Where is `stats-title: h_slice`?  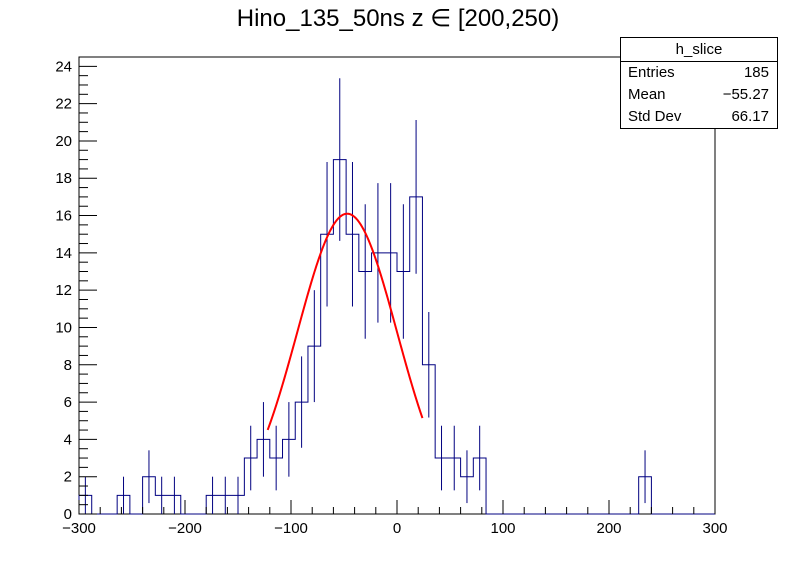
stats-title: h_slice is located at coordinates (699, 50).